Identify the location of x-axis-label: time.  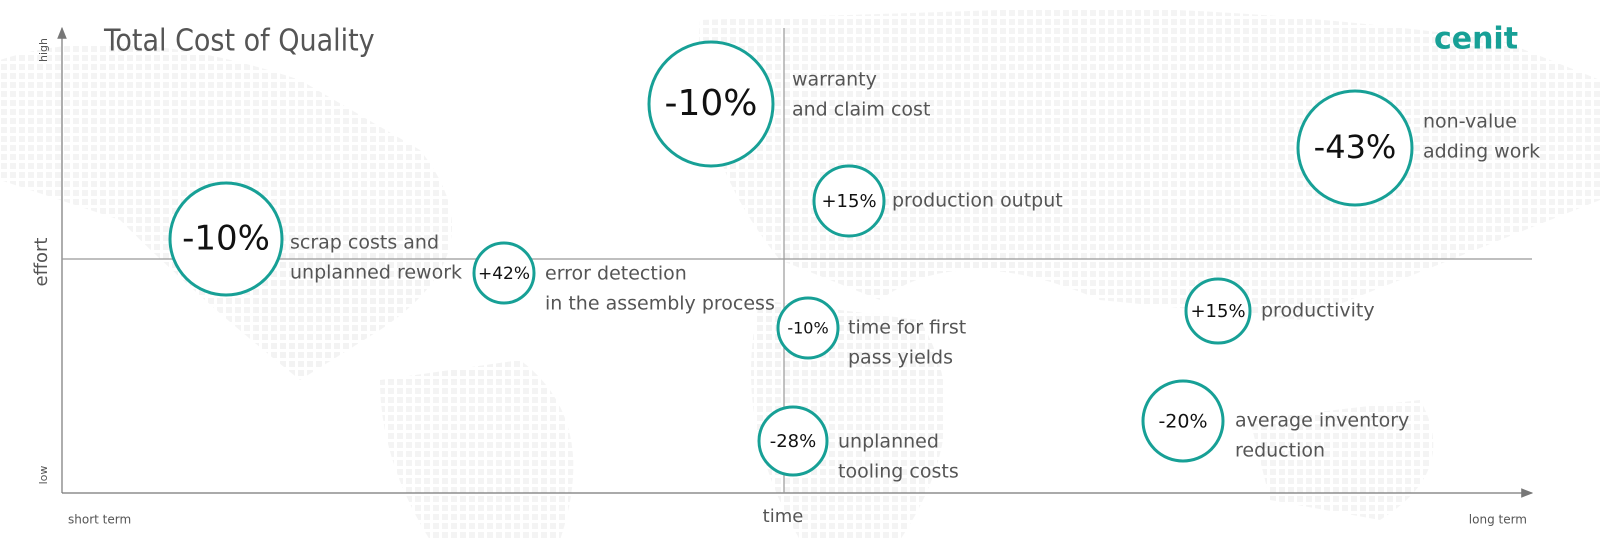
(783, 516).